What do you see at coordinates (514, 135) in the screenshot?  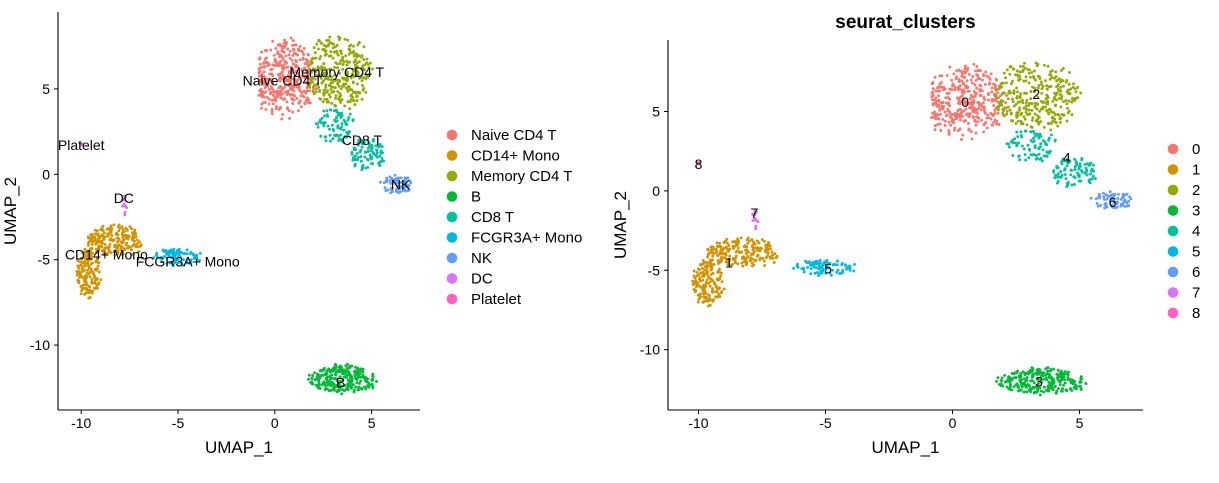 I see `legend-label: Naive CD4 T` at bounding box center [514, 135].